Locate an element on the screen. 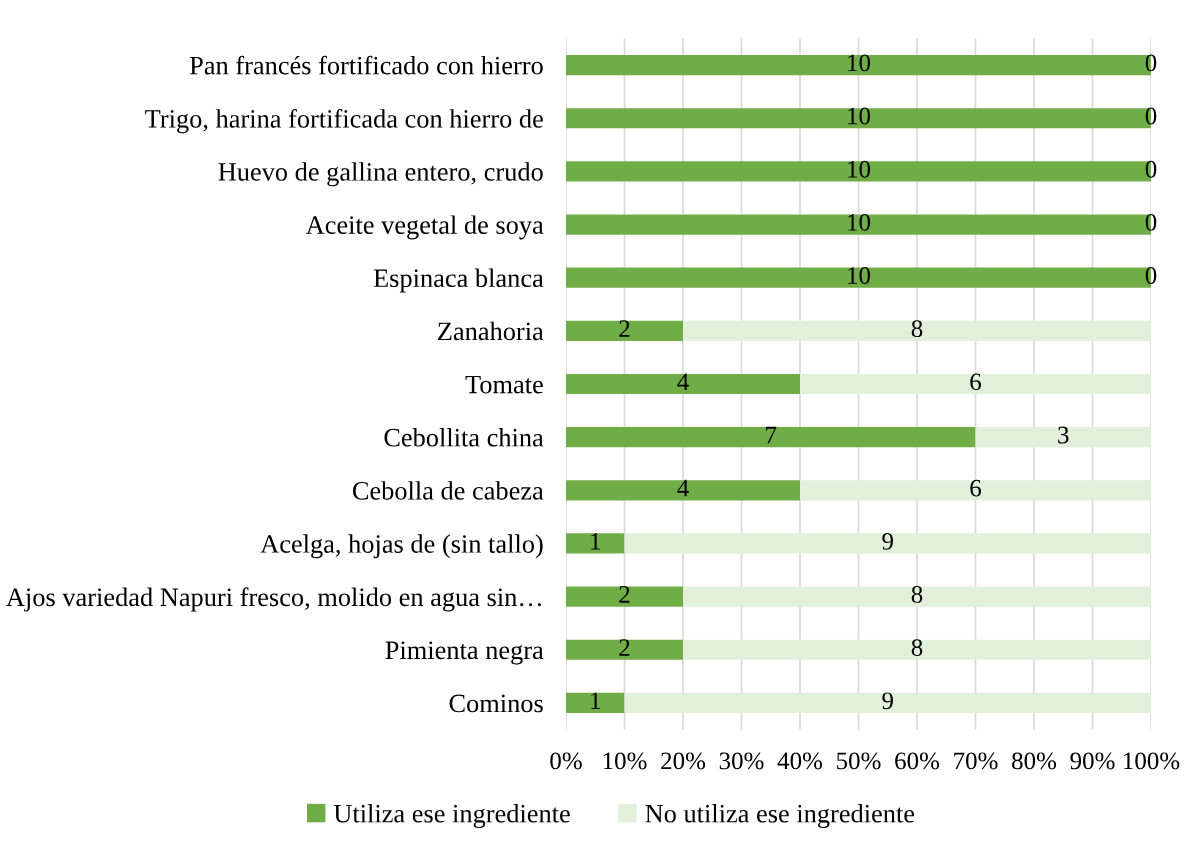 The width and height of the screenshot is (1198, 845). legend-label: No utiliza ese ingrediente is located at coordinates (780, 816).